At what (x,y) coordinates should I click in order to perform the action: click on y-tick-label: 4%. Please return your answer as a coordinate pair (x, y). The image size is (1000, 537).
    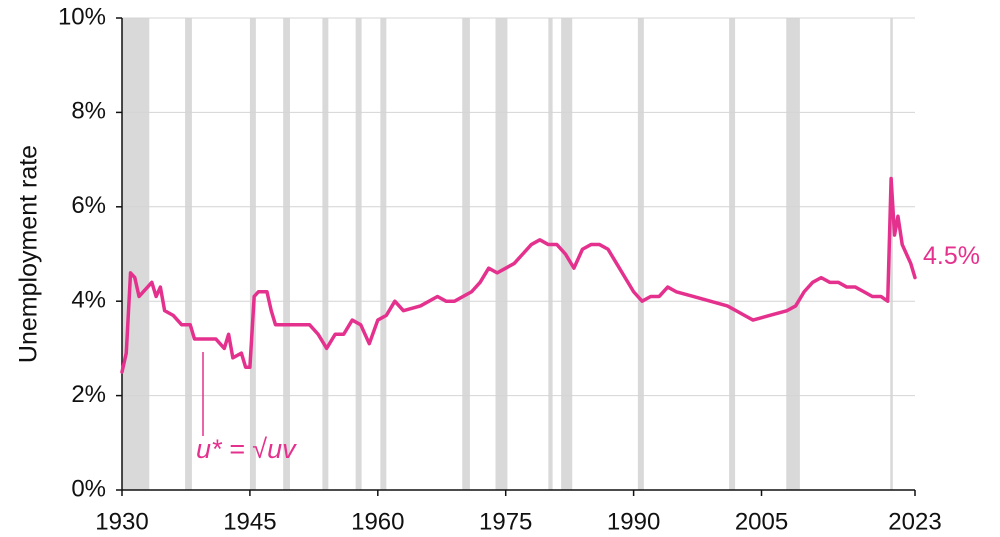
    Looking at the image, I should click on (88, 300).